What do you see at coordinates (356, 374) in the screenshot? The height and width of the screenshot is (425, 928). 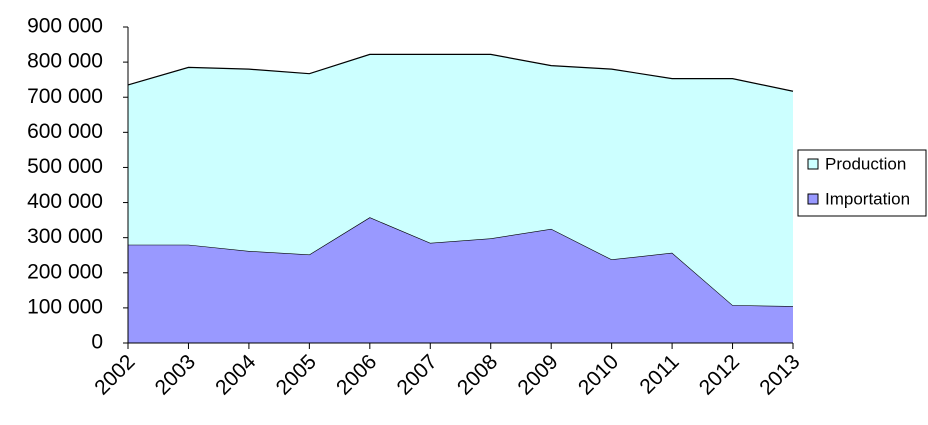 I see `x-tick-label: 2006` at bounding box center [356, 374].